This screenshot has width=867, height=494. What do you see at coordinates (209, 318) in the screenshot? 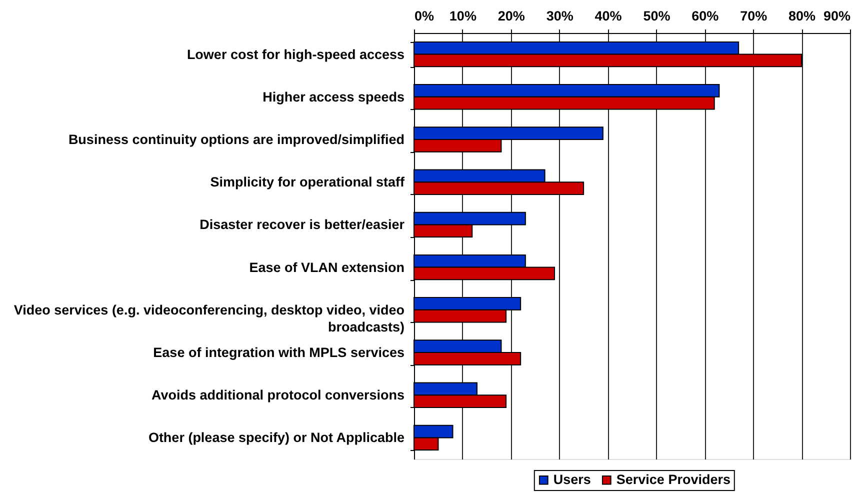
I see `y-tick-label: Video services (e.g. videoconferencing, desktop video, video broadcasts)` at bounding box center [209, 318].